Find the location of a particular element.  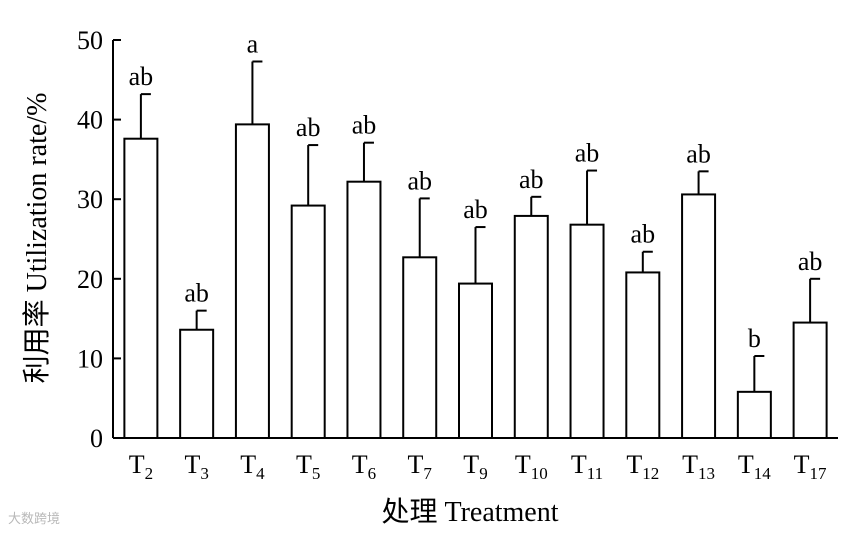

x-tick-label-subscript: 7 is located at coordinates (427, 473).